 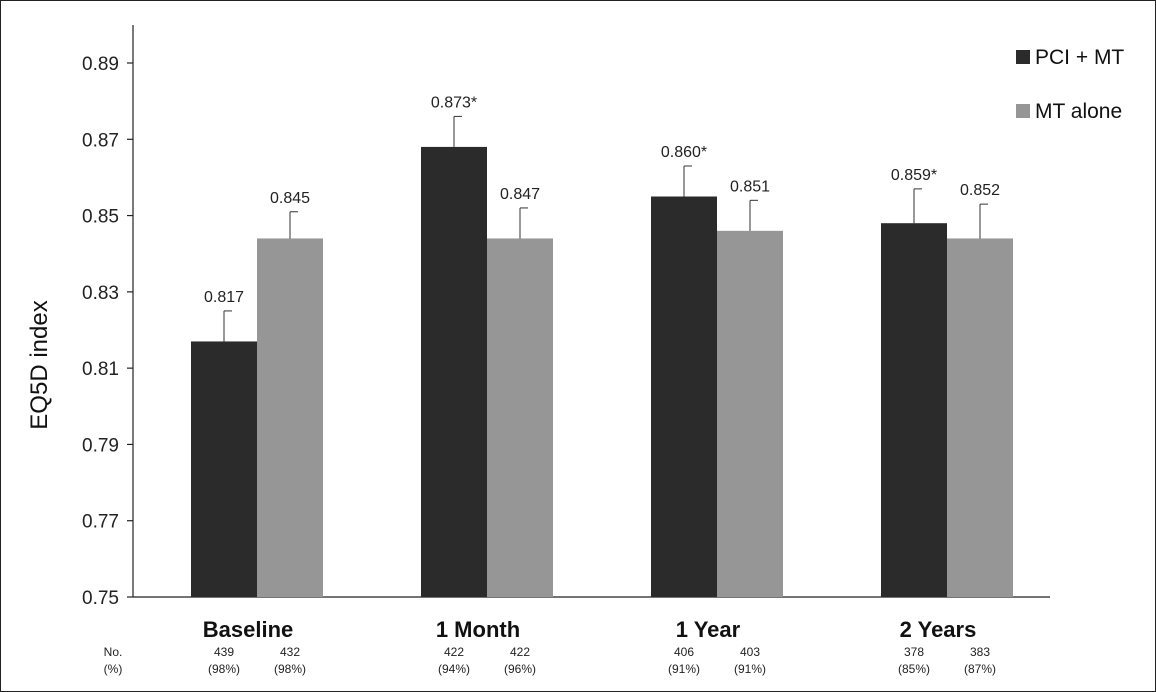 I want to click on category-label: 1 Month, so click(x=478, y=629).